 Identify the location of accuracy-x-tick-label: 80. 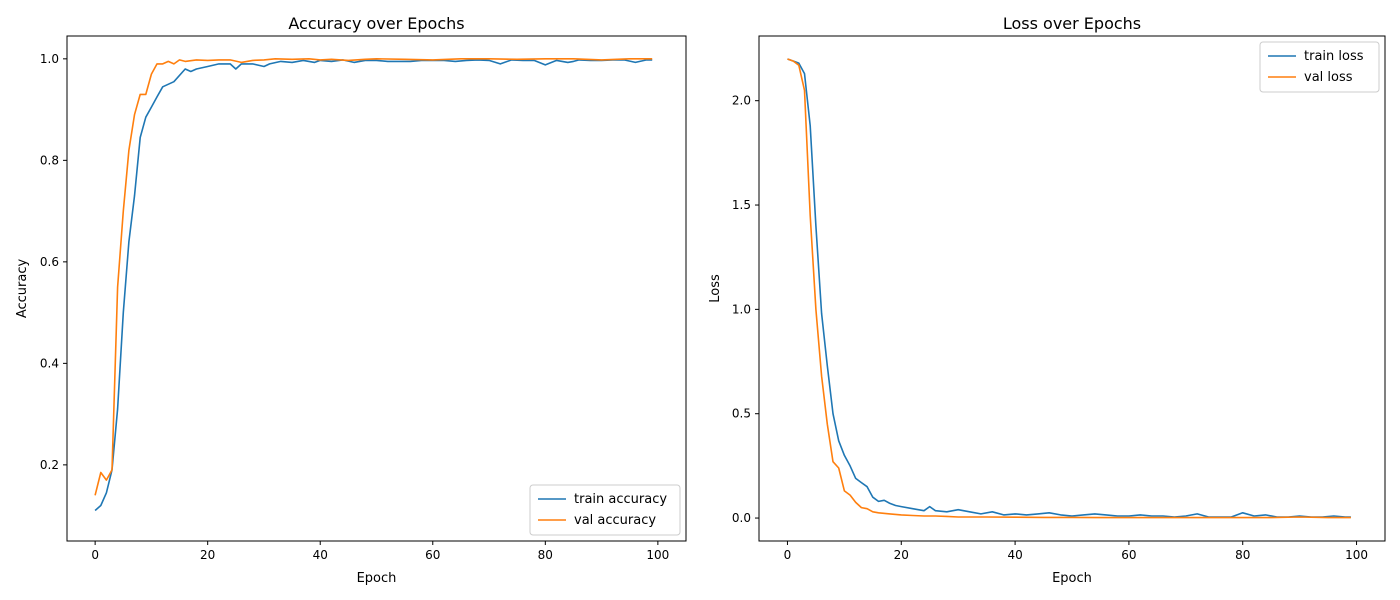
(545, 555).